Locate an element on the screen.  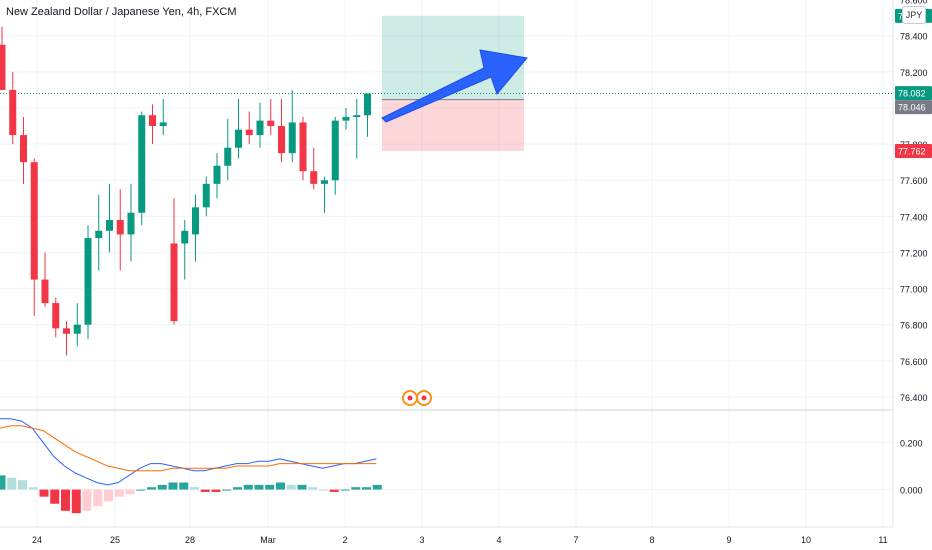
arrow-drawing is located at coordinates (454, 86).